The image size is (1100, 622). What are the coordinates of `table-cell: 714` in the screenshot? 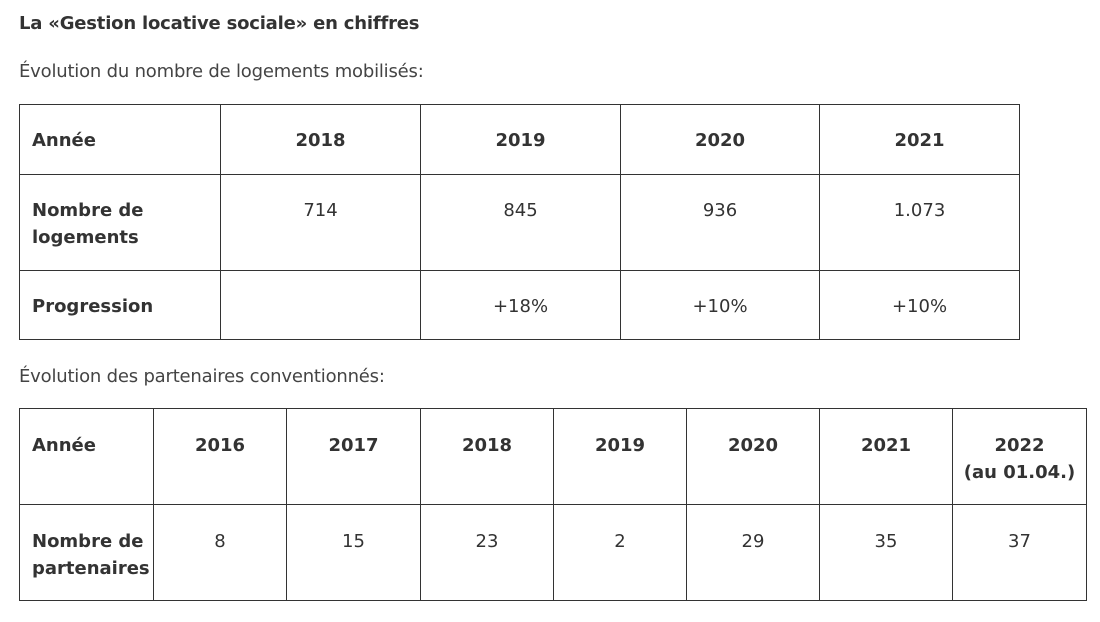 It's located at (320, 222).